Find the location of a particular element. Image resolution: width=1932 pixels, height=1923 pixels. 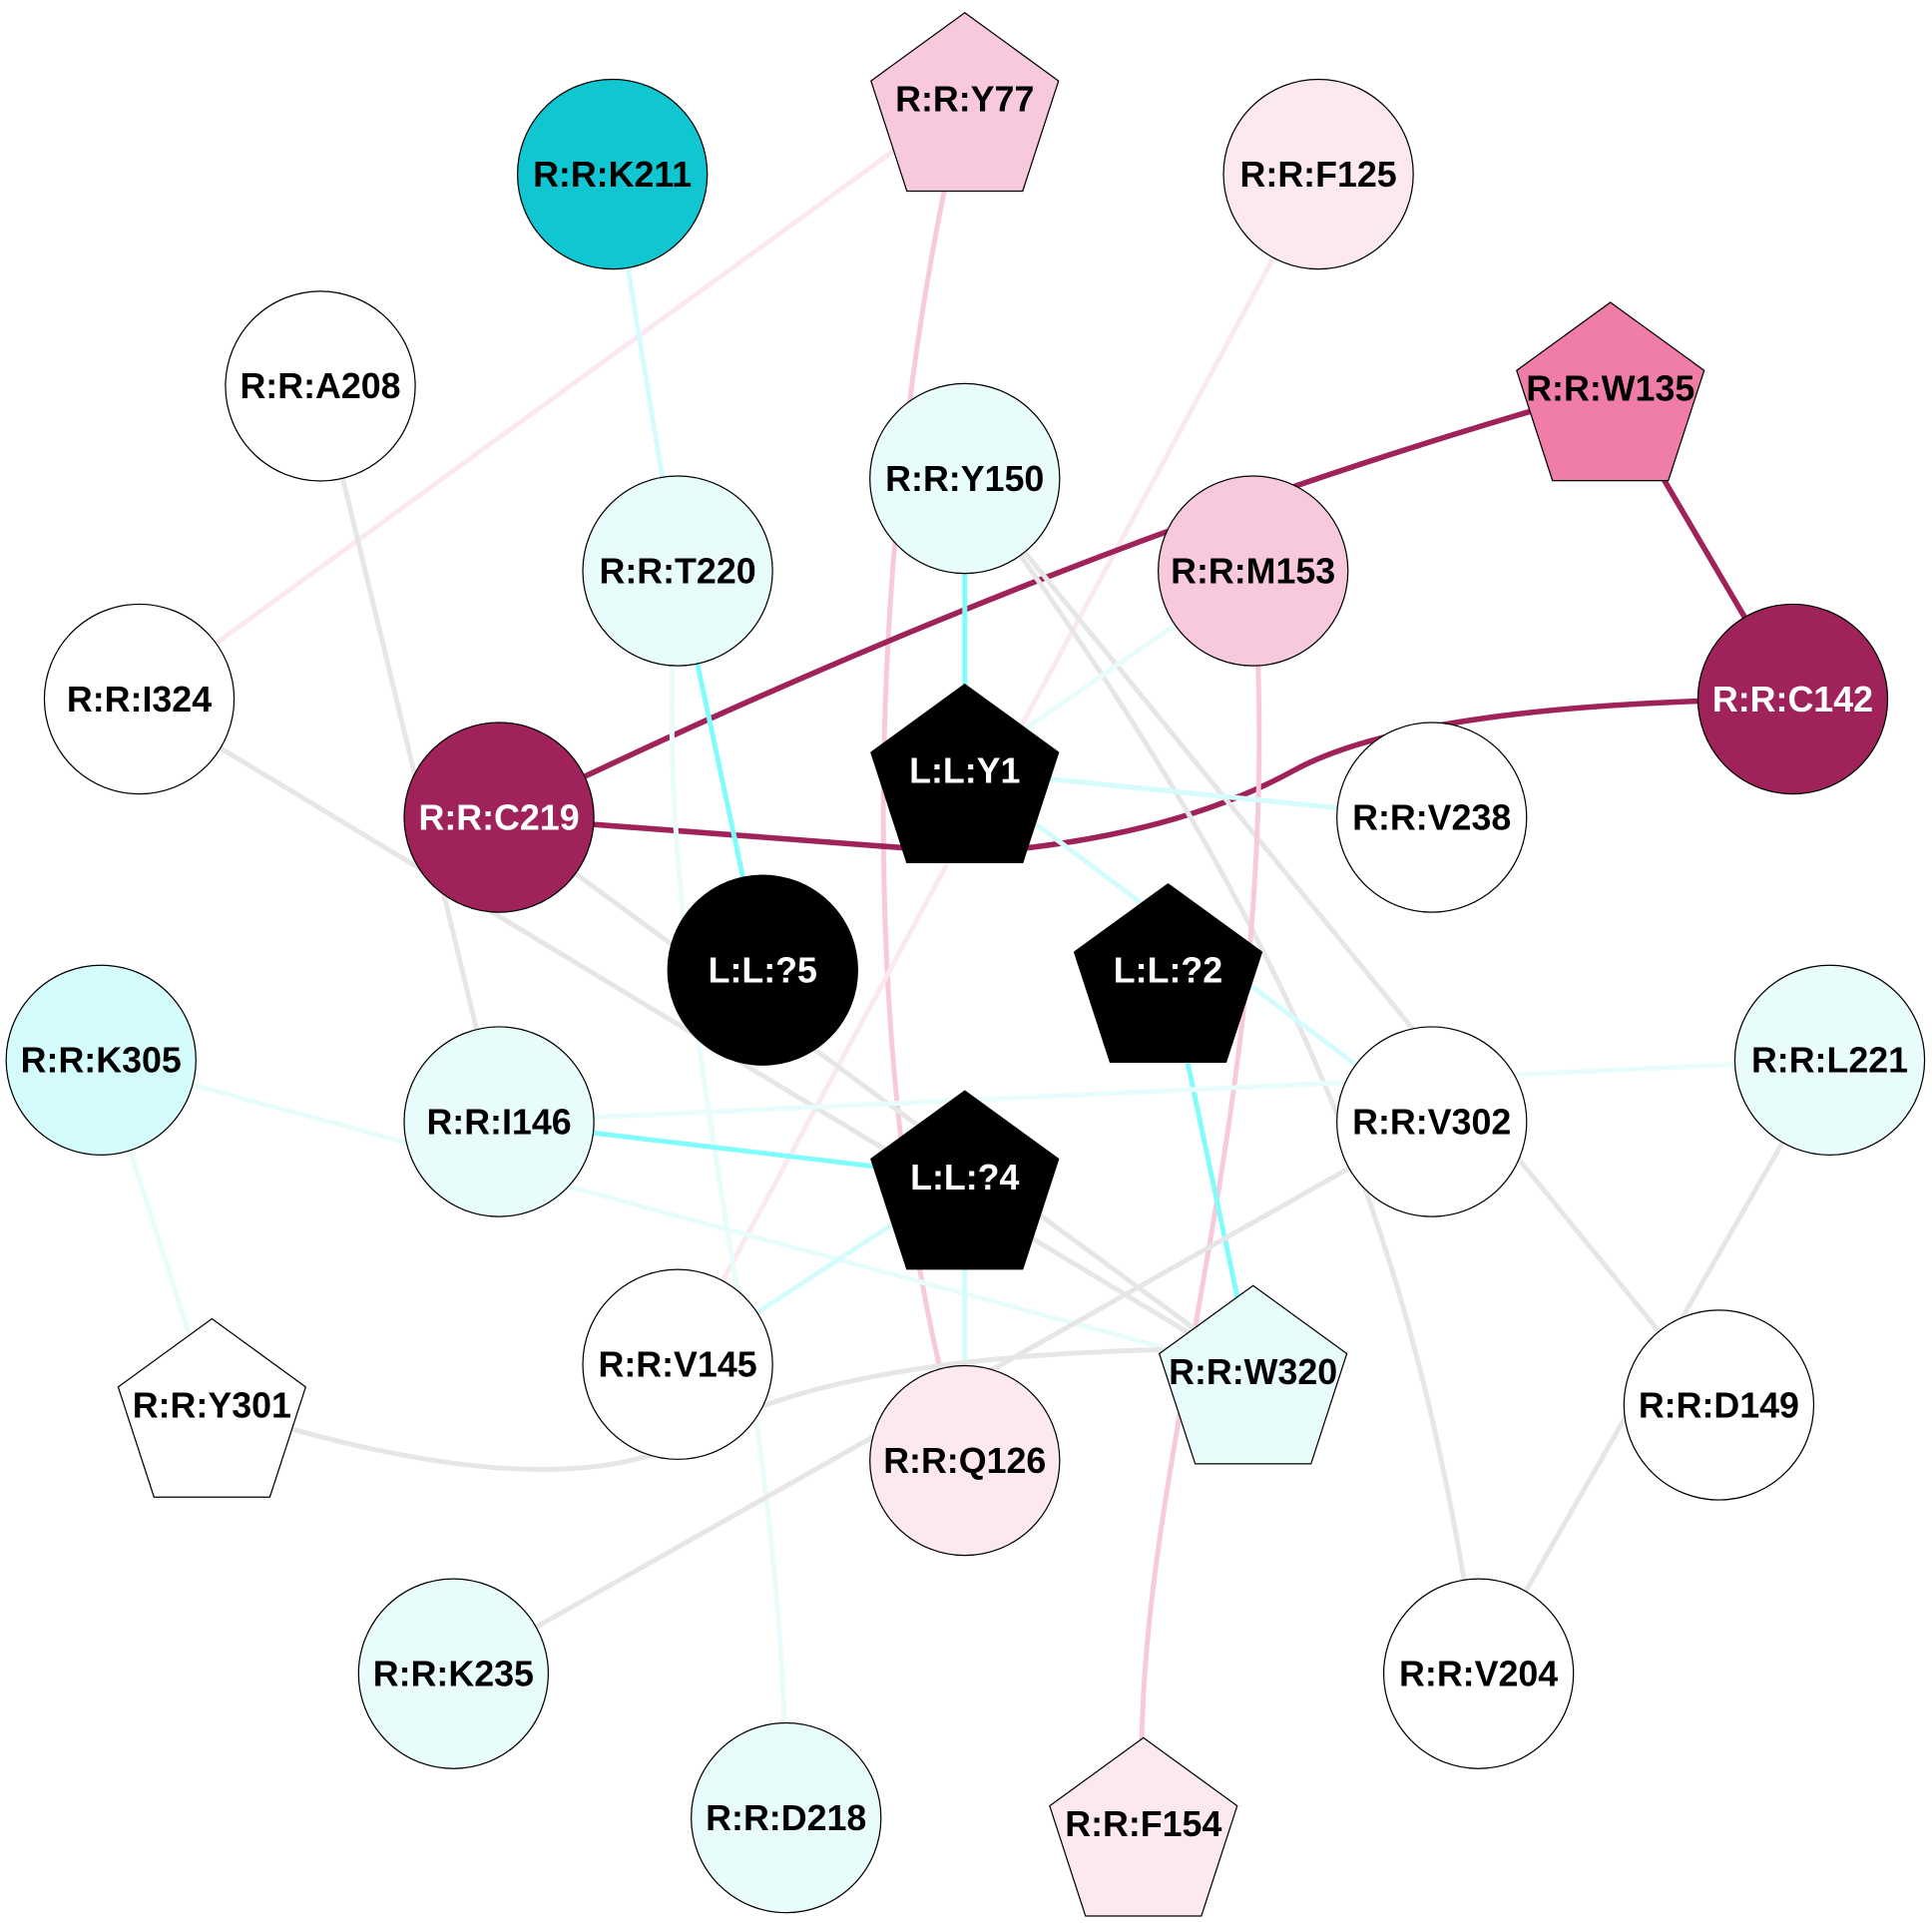

node-v302: R:R:V302 is located at coordinates (1432, 1121).